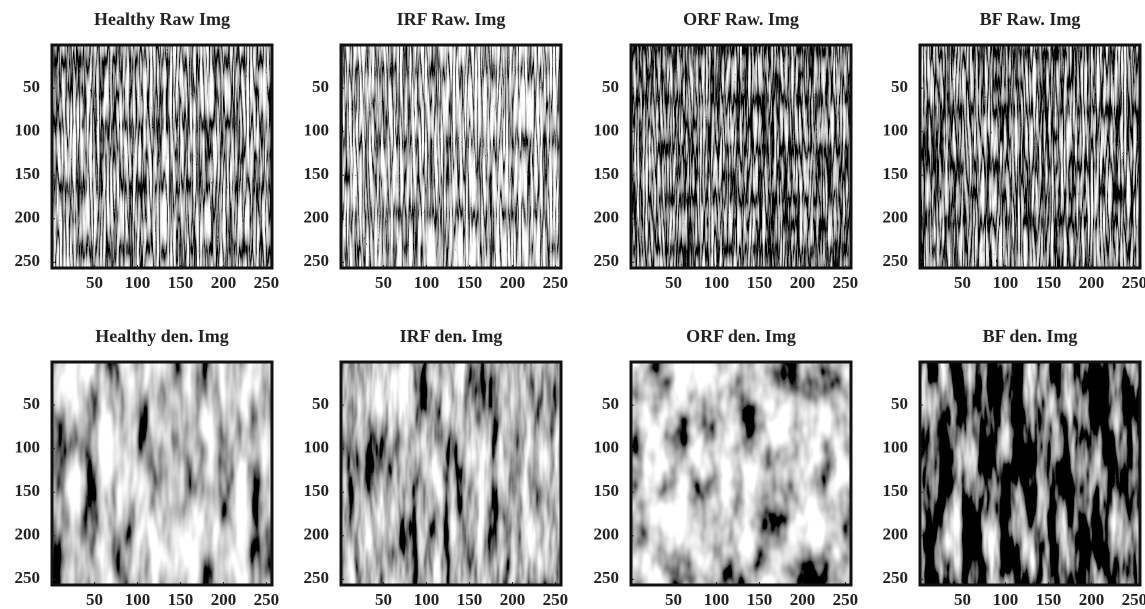 The height and width of the screenshot is (609, 1145). I want to click on panel-title: BF den. Img, so click(1030, 336).